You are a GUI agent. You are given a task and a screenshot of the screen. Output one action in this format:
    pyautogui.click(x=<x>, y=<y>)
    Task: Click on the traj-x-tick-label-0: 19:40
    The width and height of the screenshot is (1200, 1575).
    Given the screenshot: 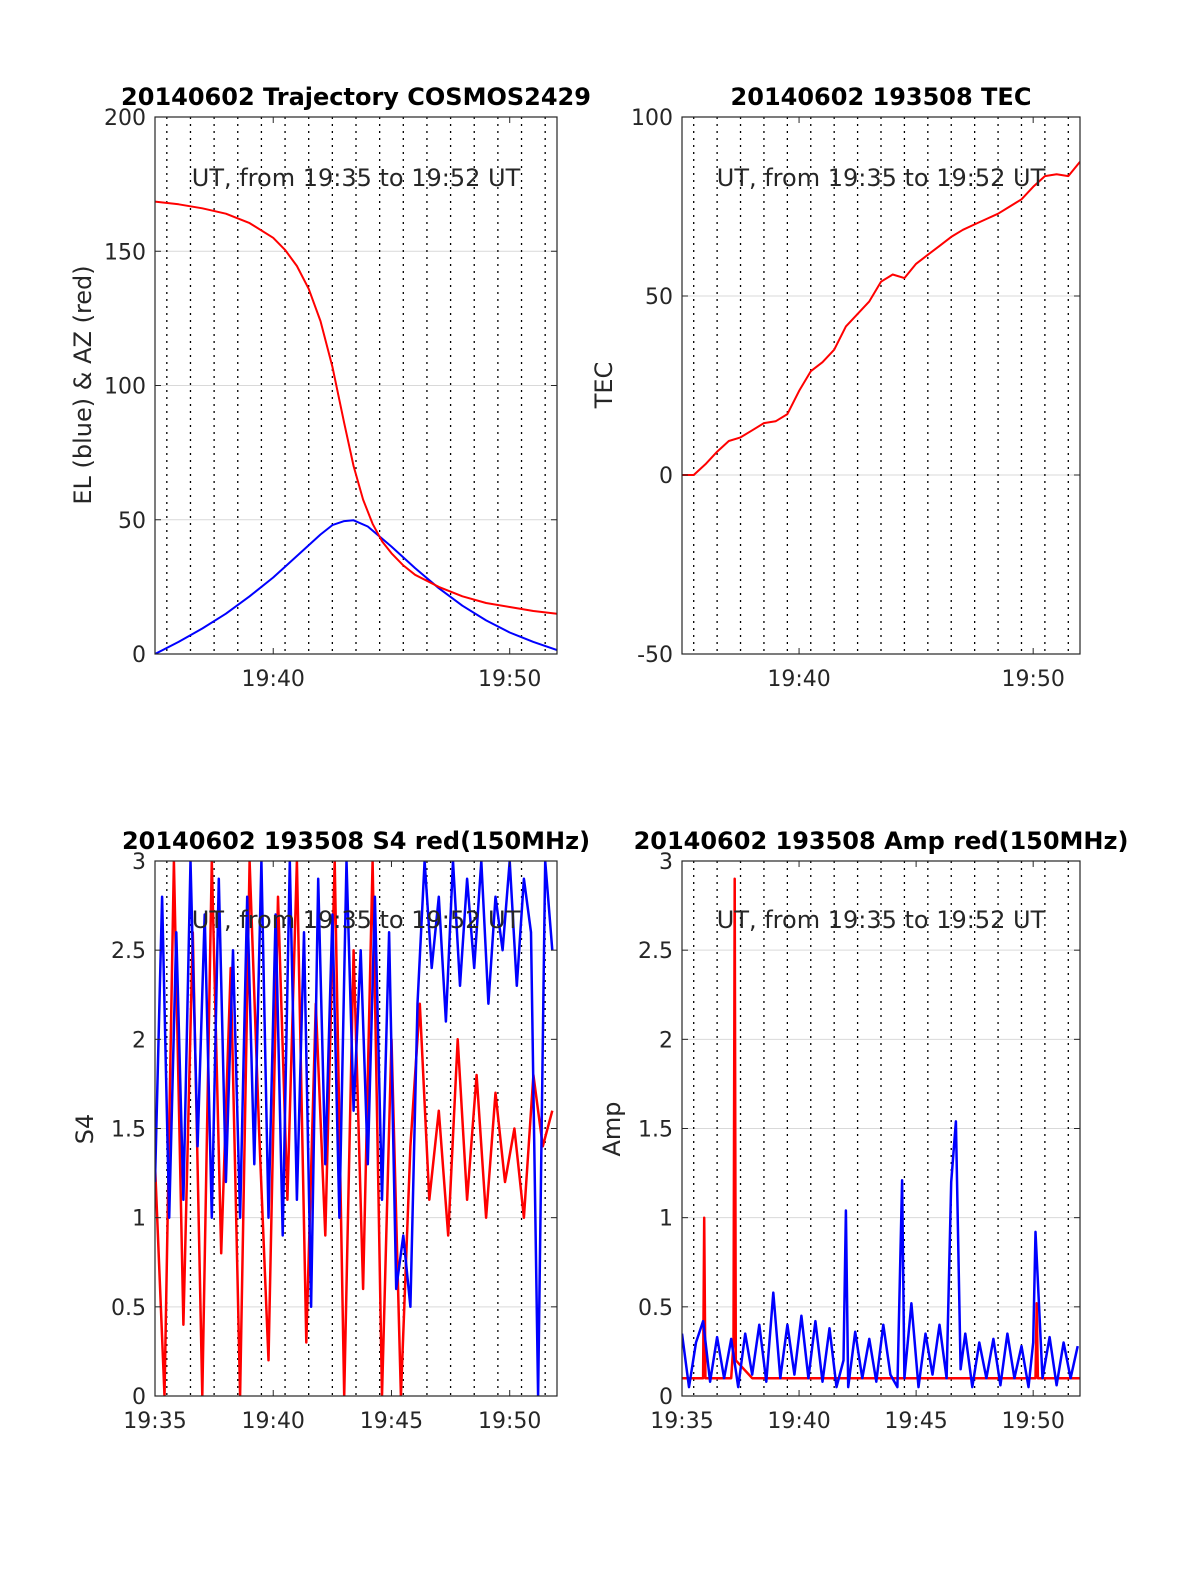 What is the action you would take?
    pyautogui.click(x=273, y=679)
    